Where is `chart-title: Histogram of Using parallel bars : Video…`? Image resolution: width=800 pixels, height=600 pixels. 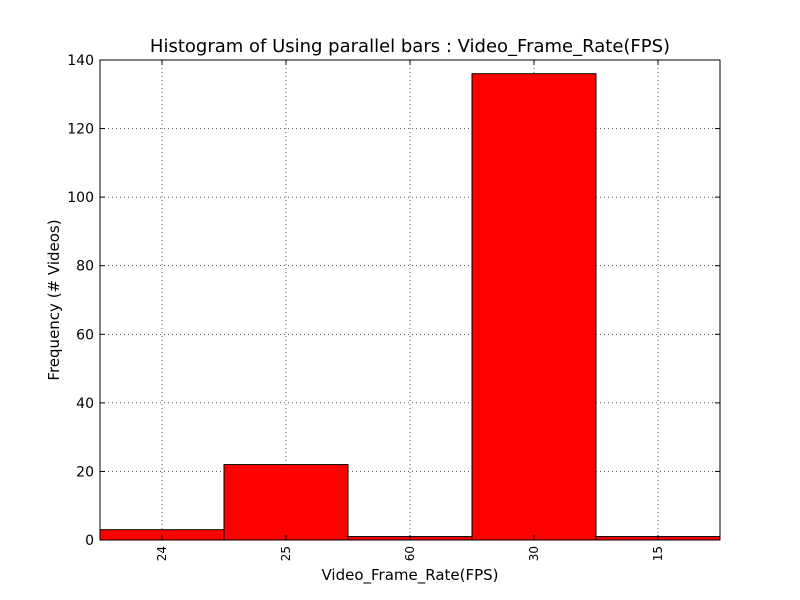
chart-title: Histogram of Using parallel bars : Video… is located at coordinates (410, 46).